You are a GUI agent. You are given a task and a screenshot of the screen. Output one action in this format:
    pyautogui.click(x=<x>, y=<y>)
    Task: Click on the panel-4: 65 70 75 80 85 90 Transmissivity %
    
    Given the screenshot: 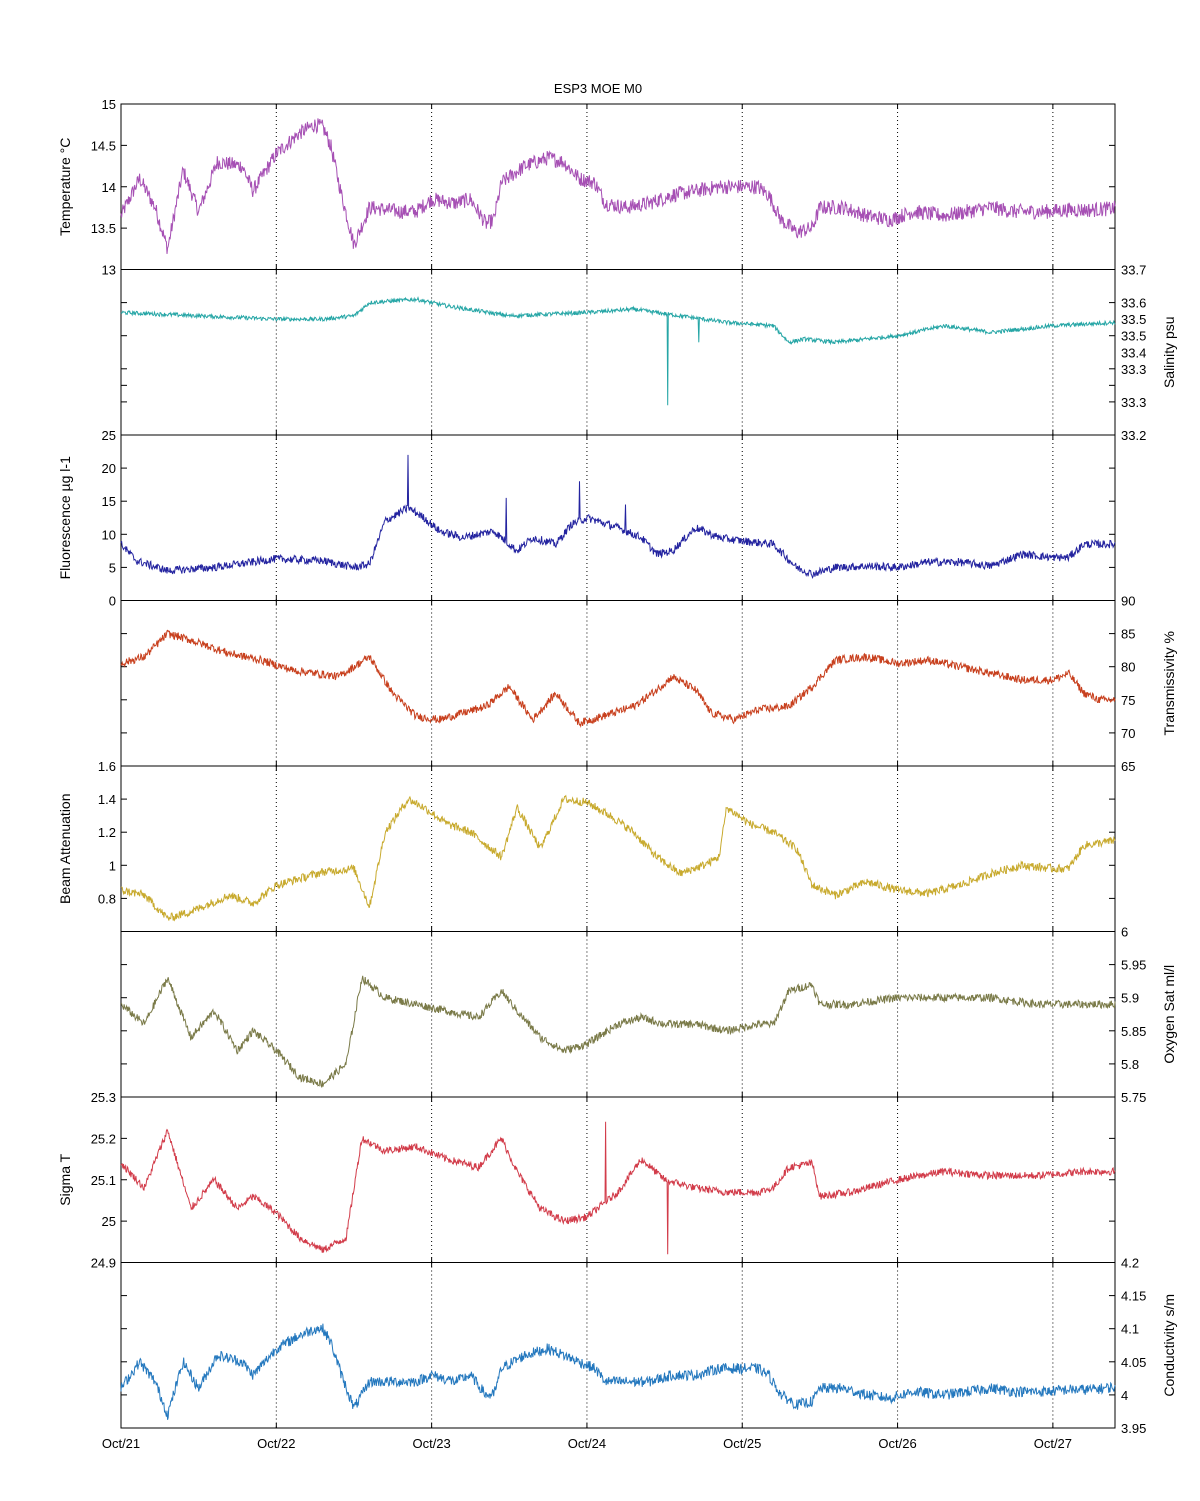 What is the action you would take?
    pyautogui.click(x=648, y=684)
    